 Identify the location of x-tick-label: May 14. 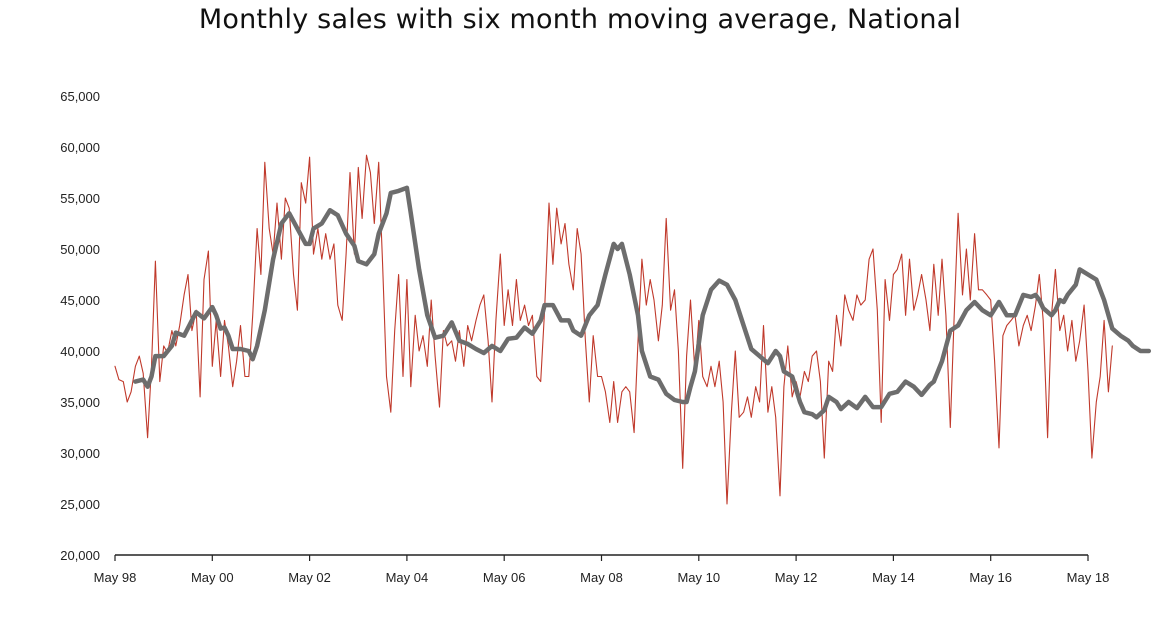
(893, 577).